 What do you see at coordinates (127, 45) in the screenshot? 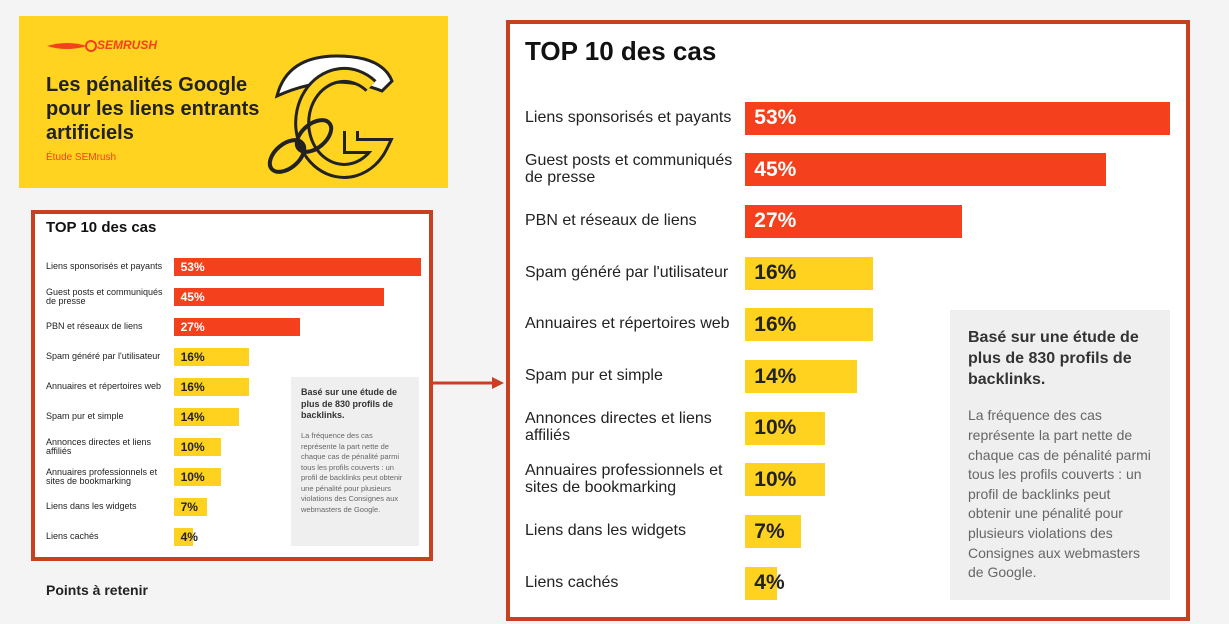
I see `logo: SEMRUSH` at bounding box center [127, 45].